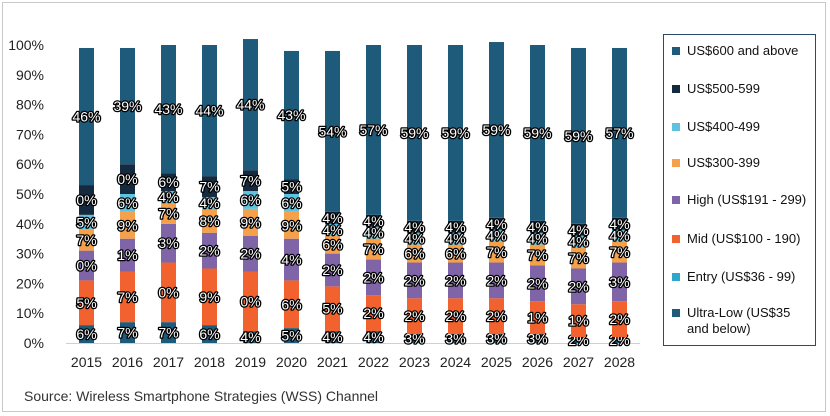 Image resolution: width=830 pixels, height=416 pixels. I want to click on legend-label: Ultra-Low (US$35 and below), so click(739, 320).